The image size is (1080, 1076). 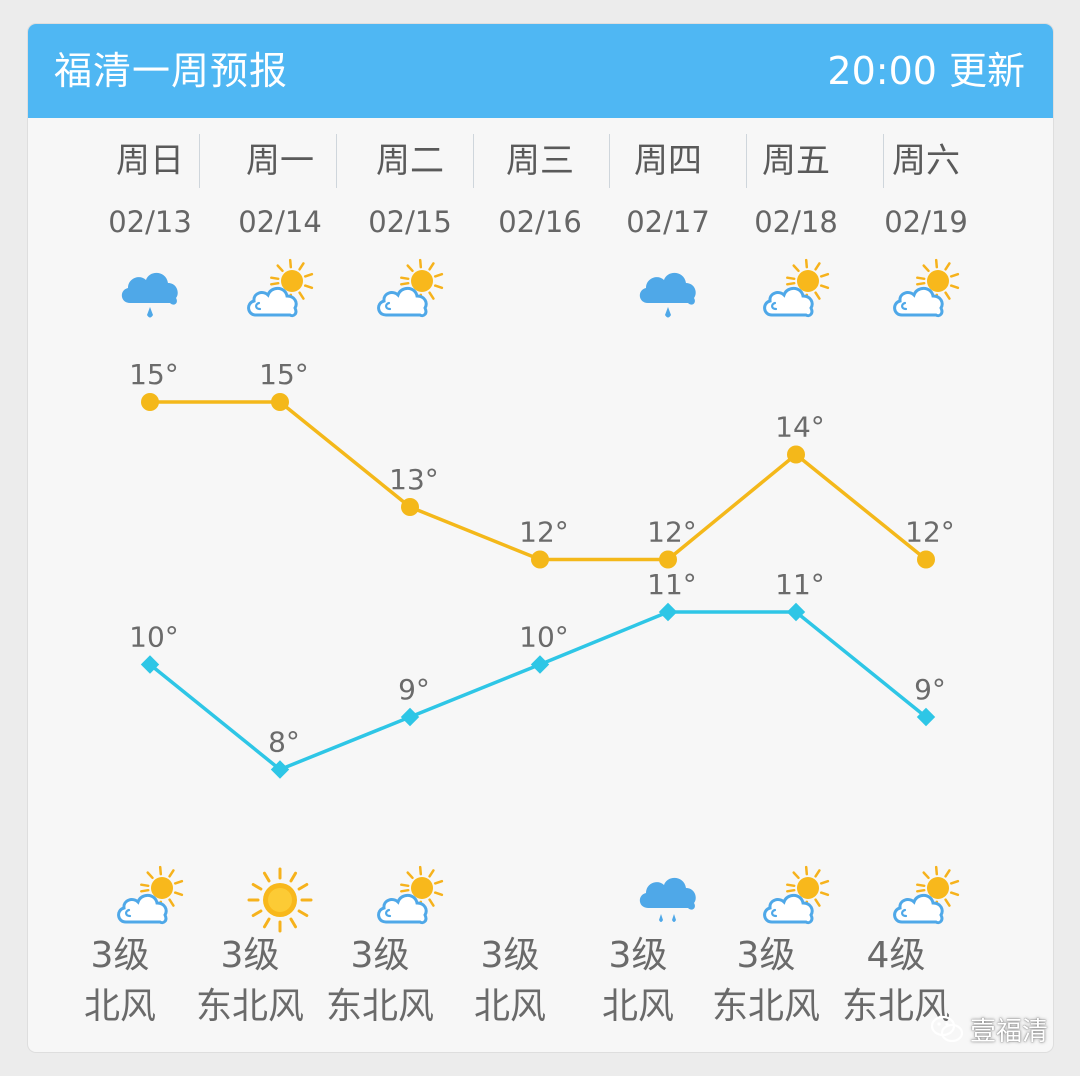 What do you see at coordinates (280, 222) in the screenshot?
I see `date-label: 02/14` at bounding box center [280, 222].